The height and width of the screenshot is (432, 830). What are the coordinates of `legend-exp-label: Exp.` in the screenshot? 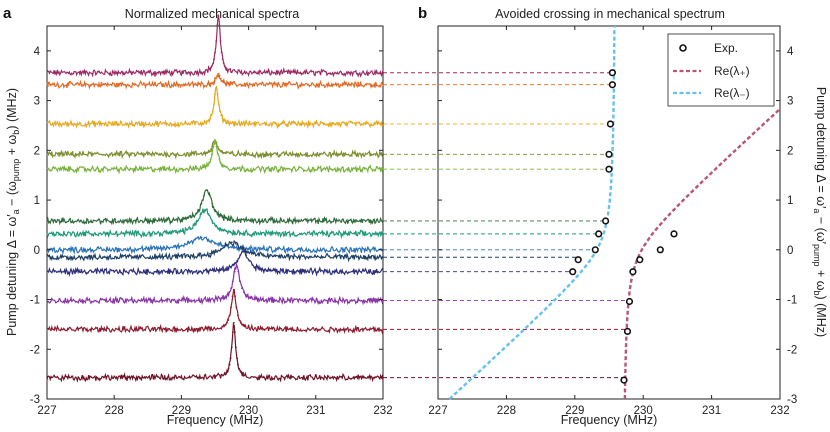 It's located at (726, 48).